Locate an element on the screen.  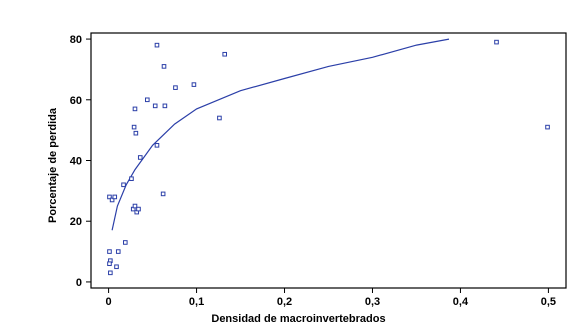
y-tick-label: 0 is located at coordinates (79, 283).